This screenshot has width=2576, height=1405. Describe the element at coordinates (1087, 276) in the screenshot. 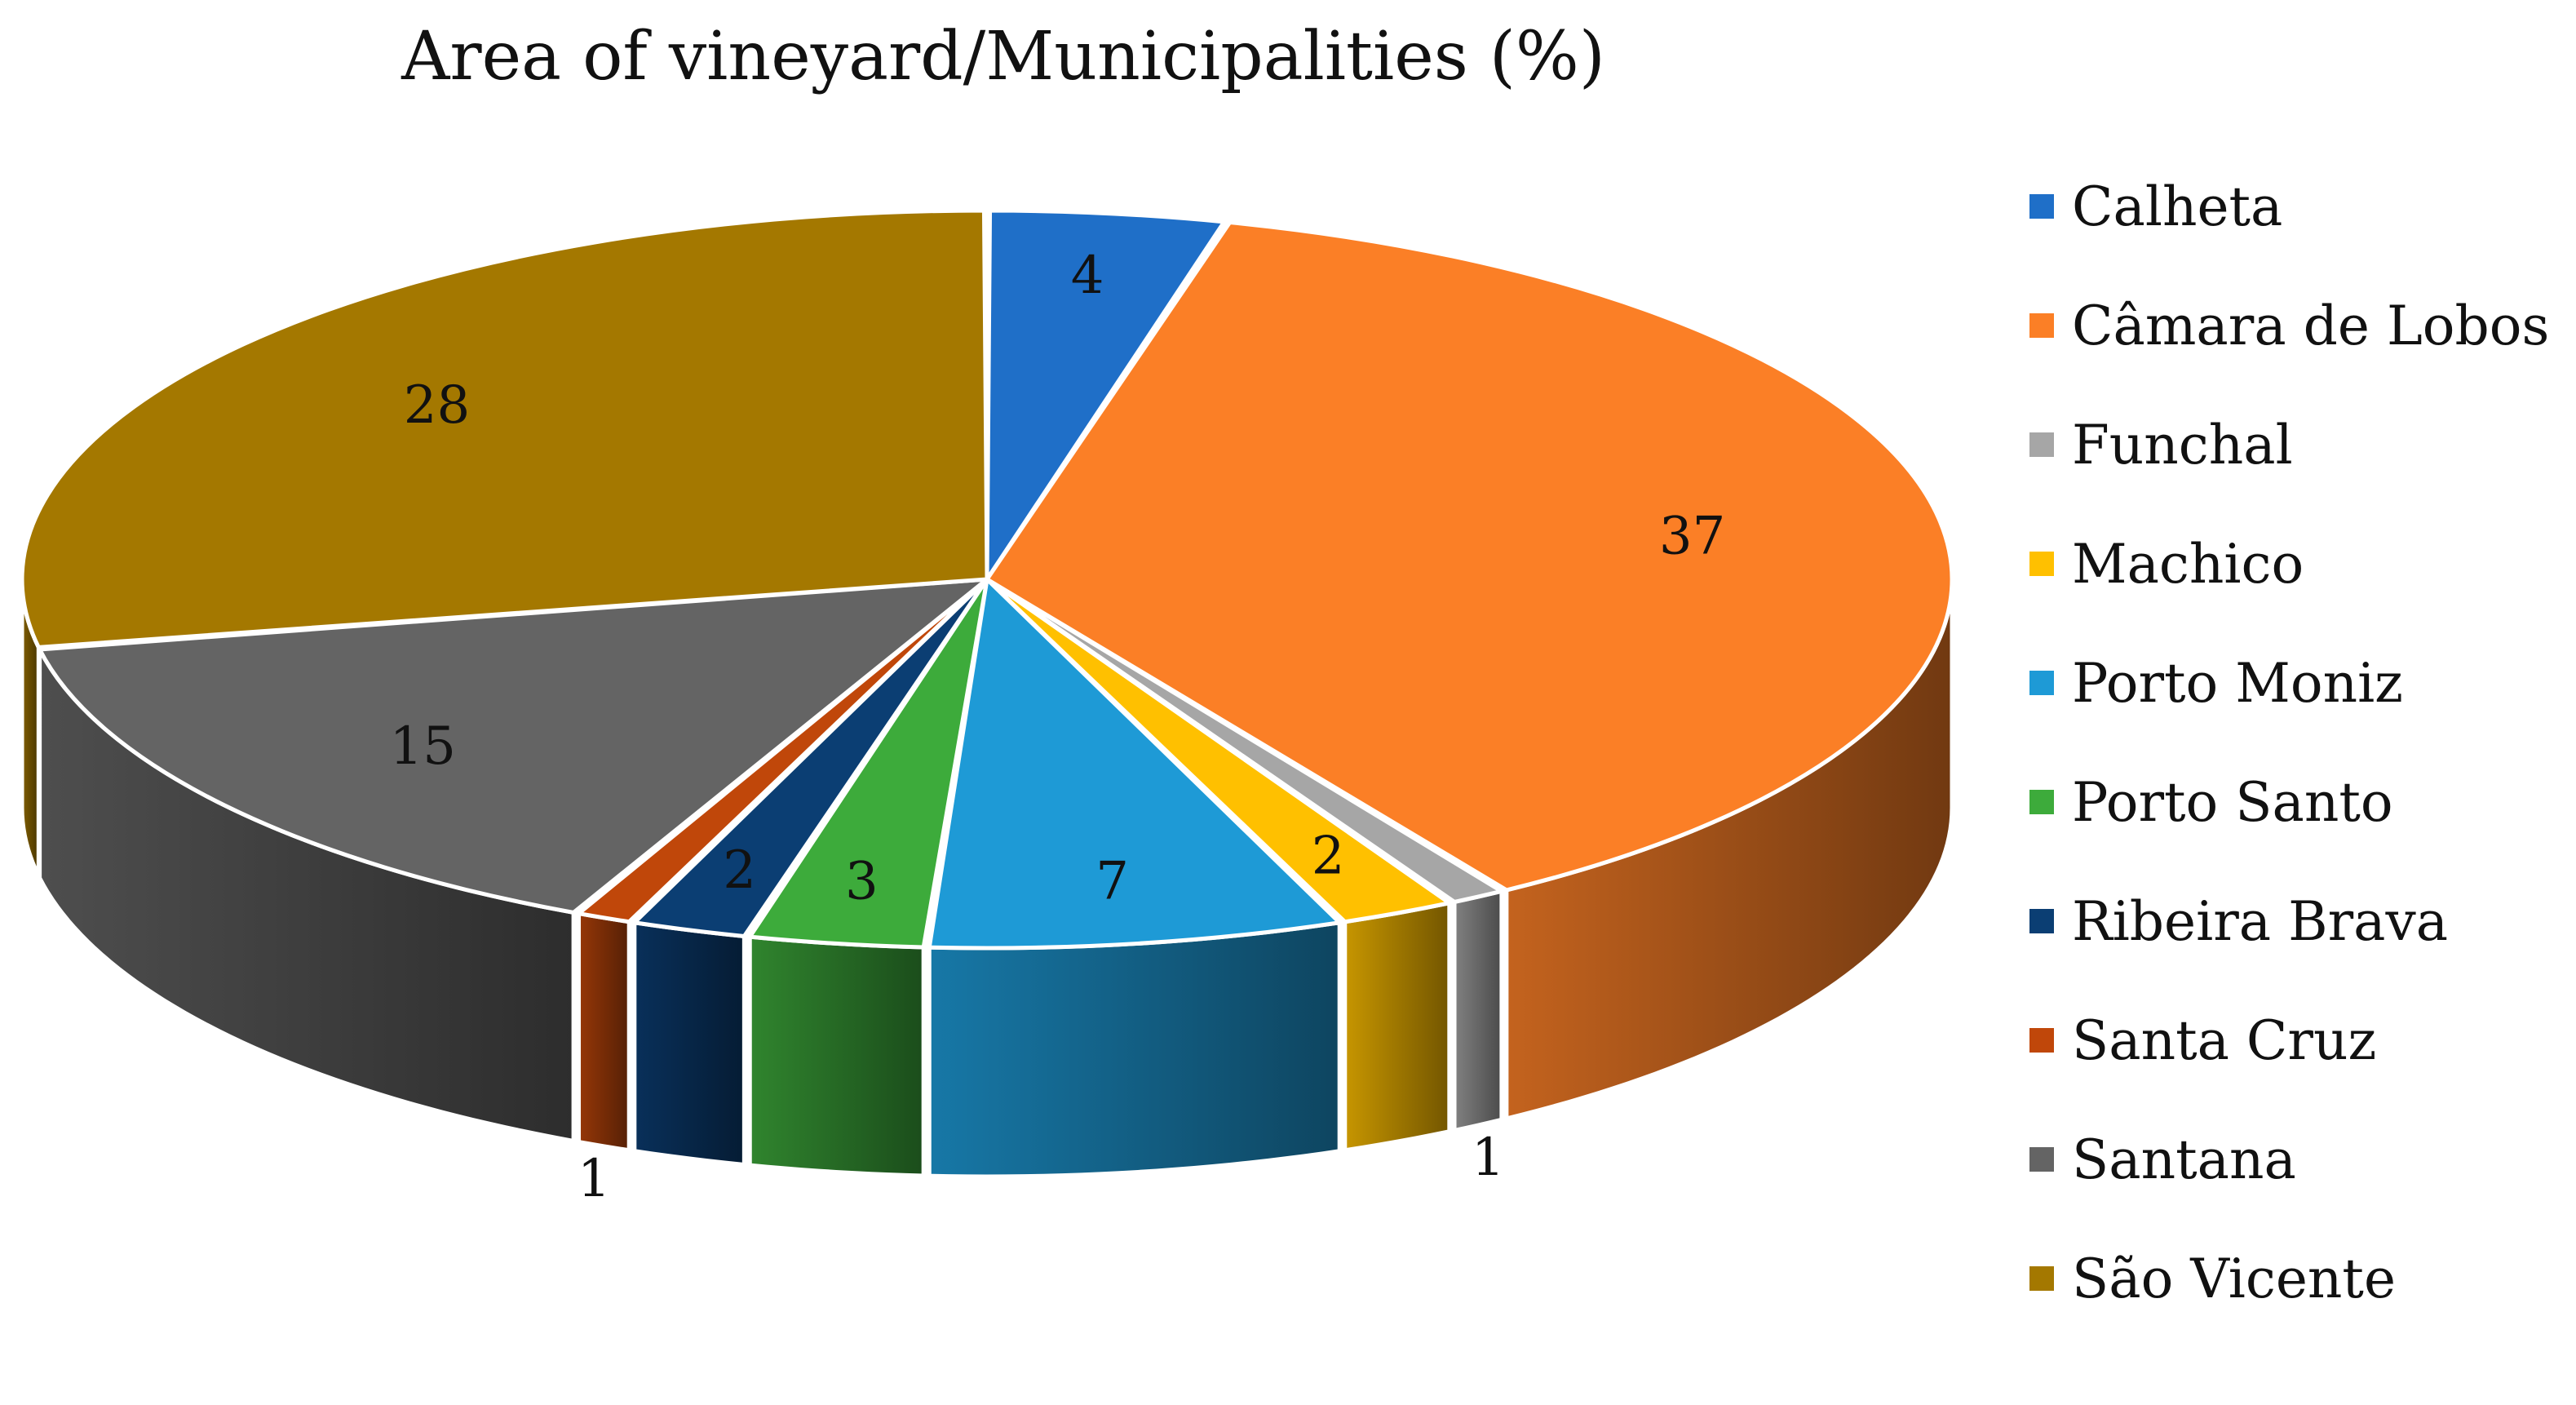

I see `data-label-calheta: 4` at that location.